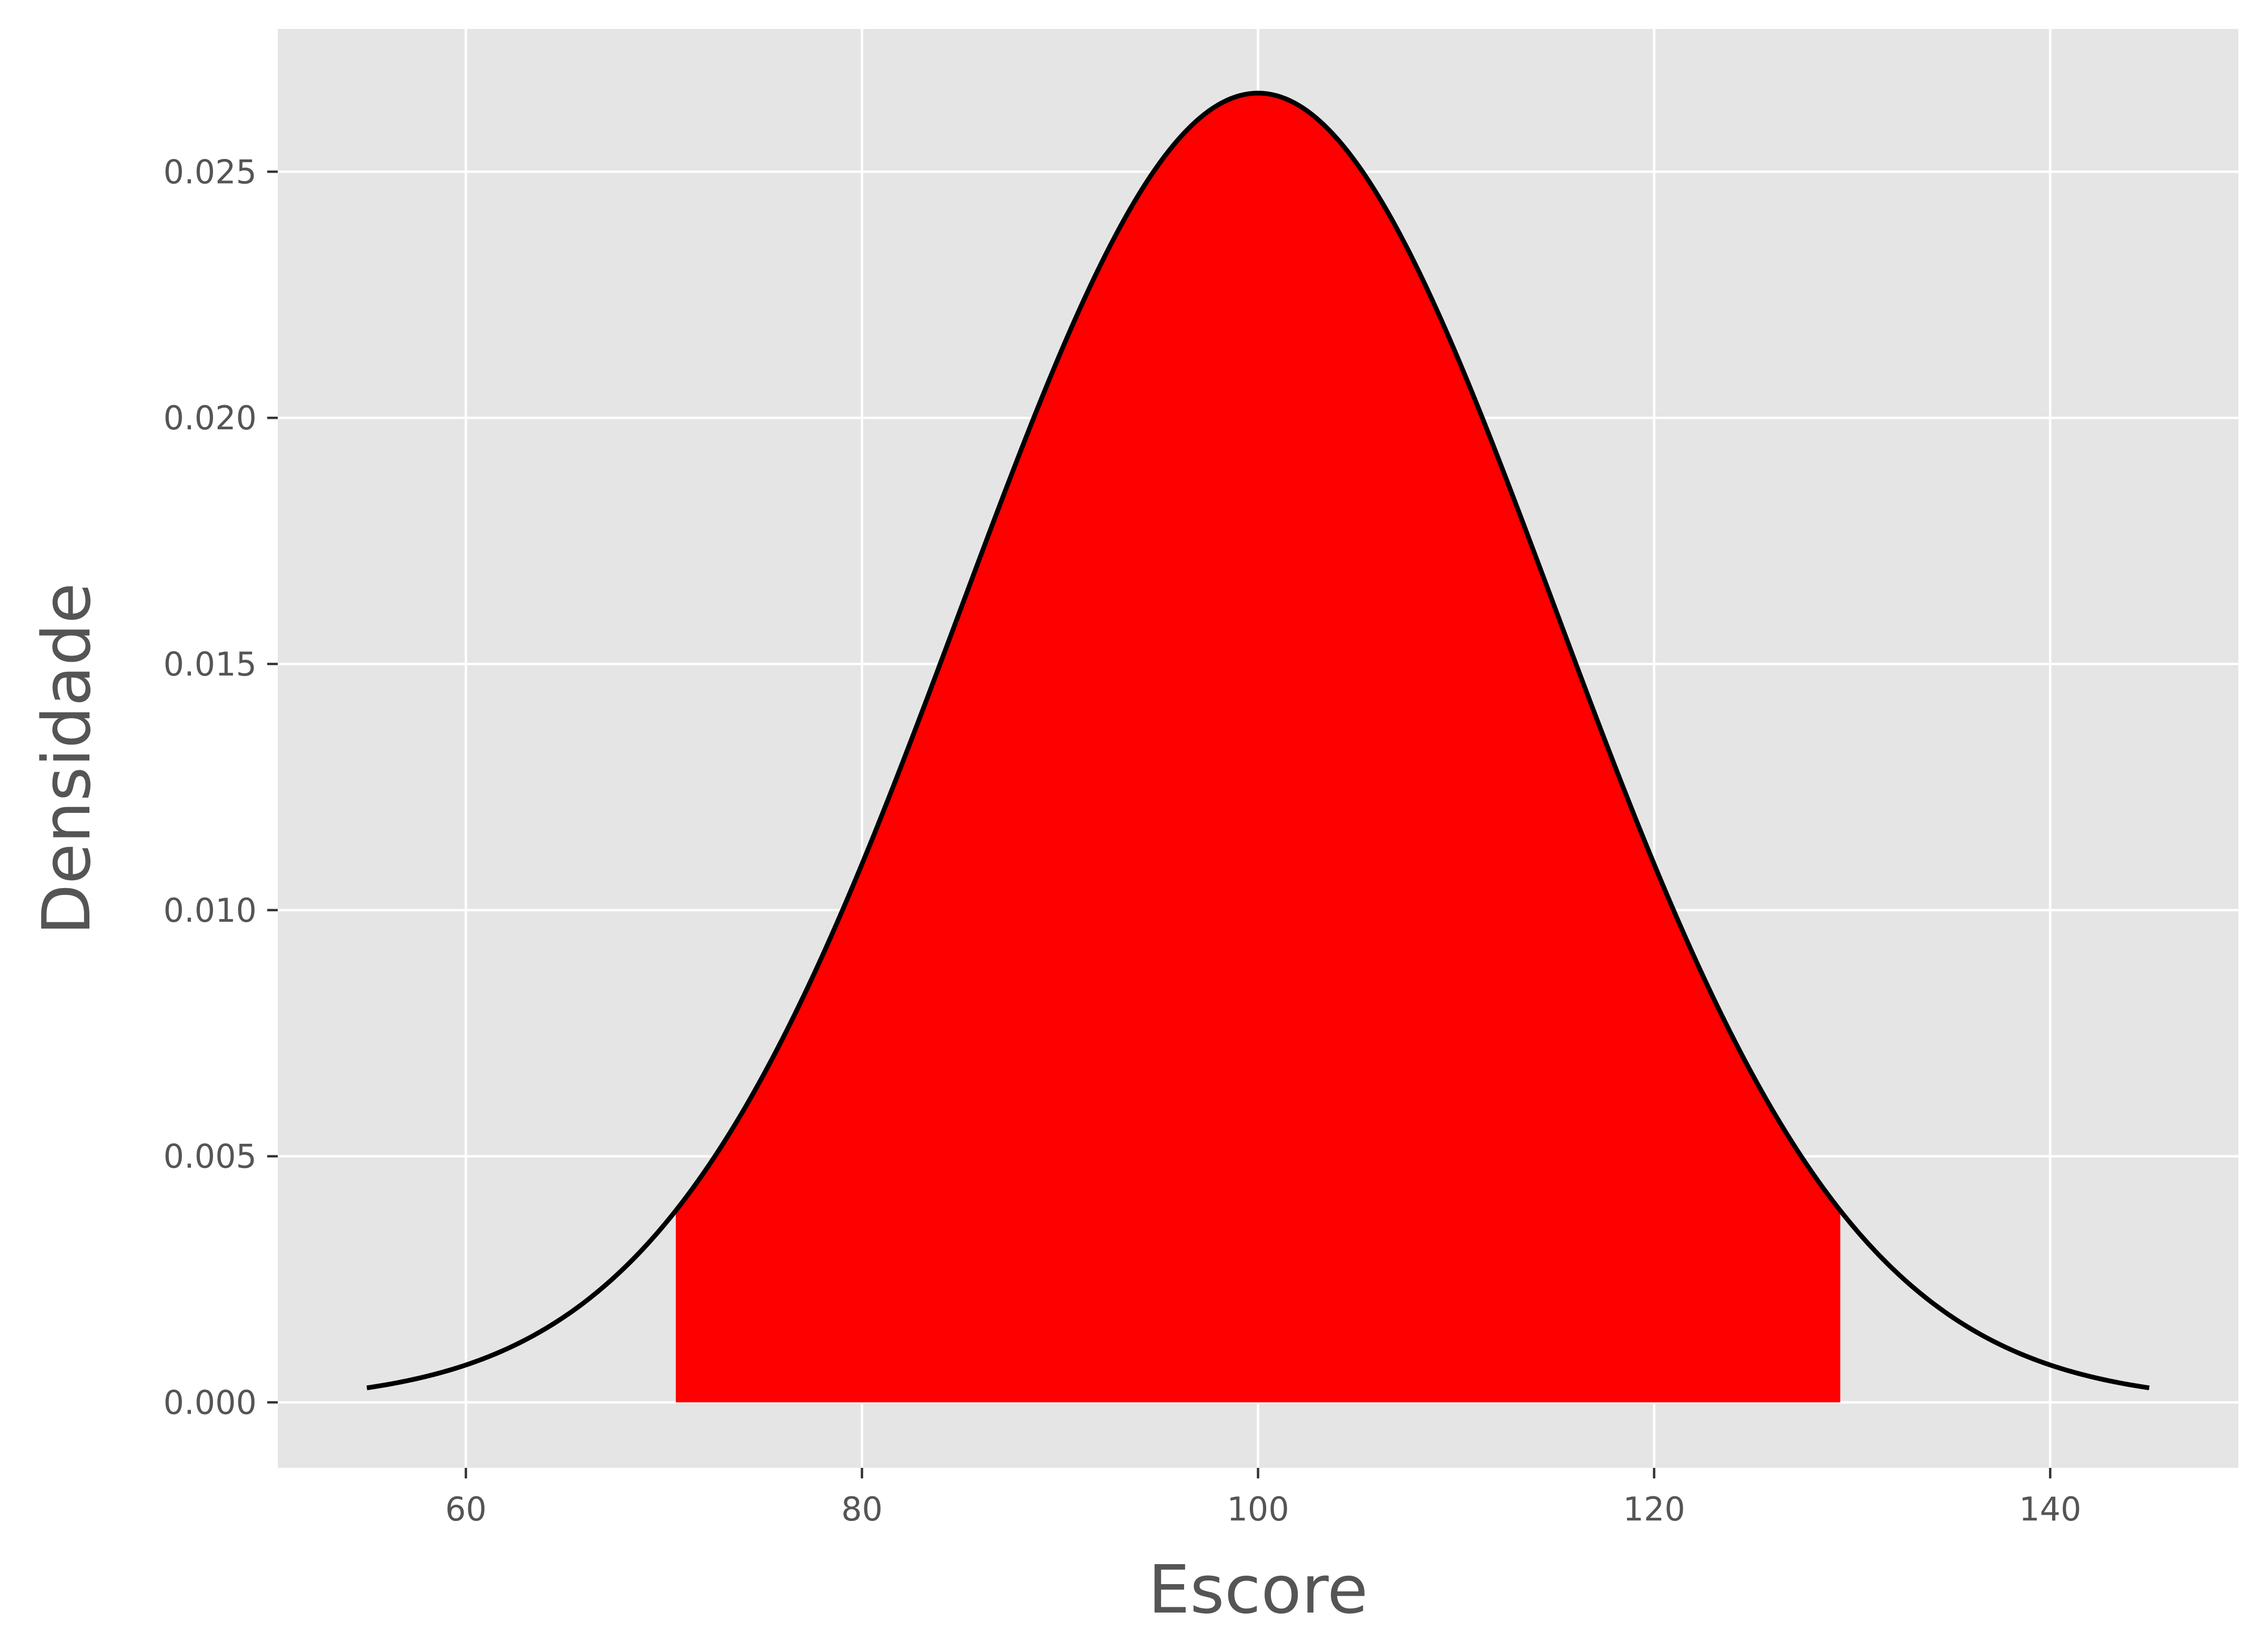  I want to click on x-axis-label: Escore, so click(1258, 1590).